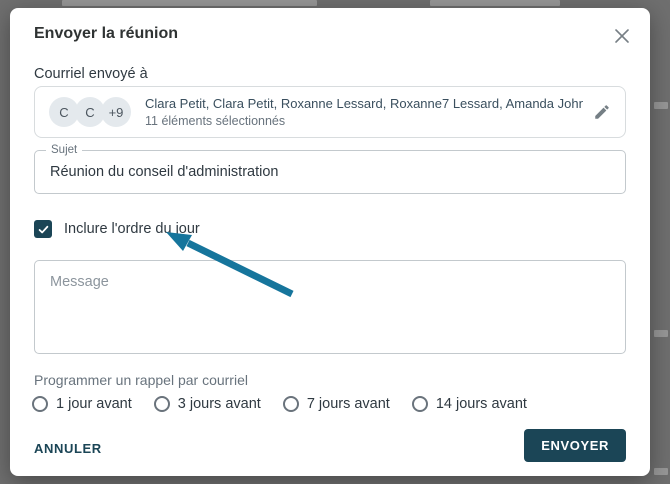 The height and width of the screenshot is (484, 670). What do you see at coordinates (82, 404) in the screenshot?
I see `radio-1-day-before: 1 jour avant` at bounding box center [82, 404].